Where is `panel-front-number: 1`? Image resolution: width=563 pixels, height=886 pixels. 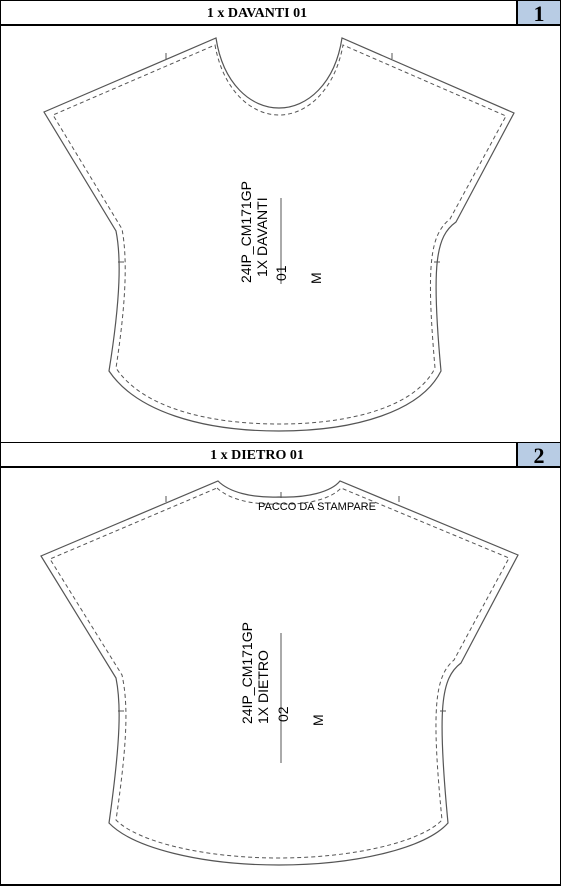 panel-front-number: 1 is located at coordinates (538, 13).